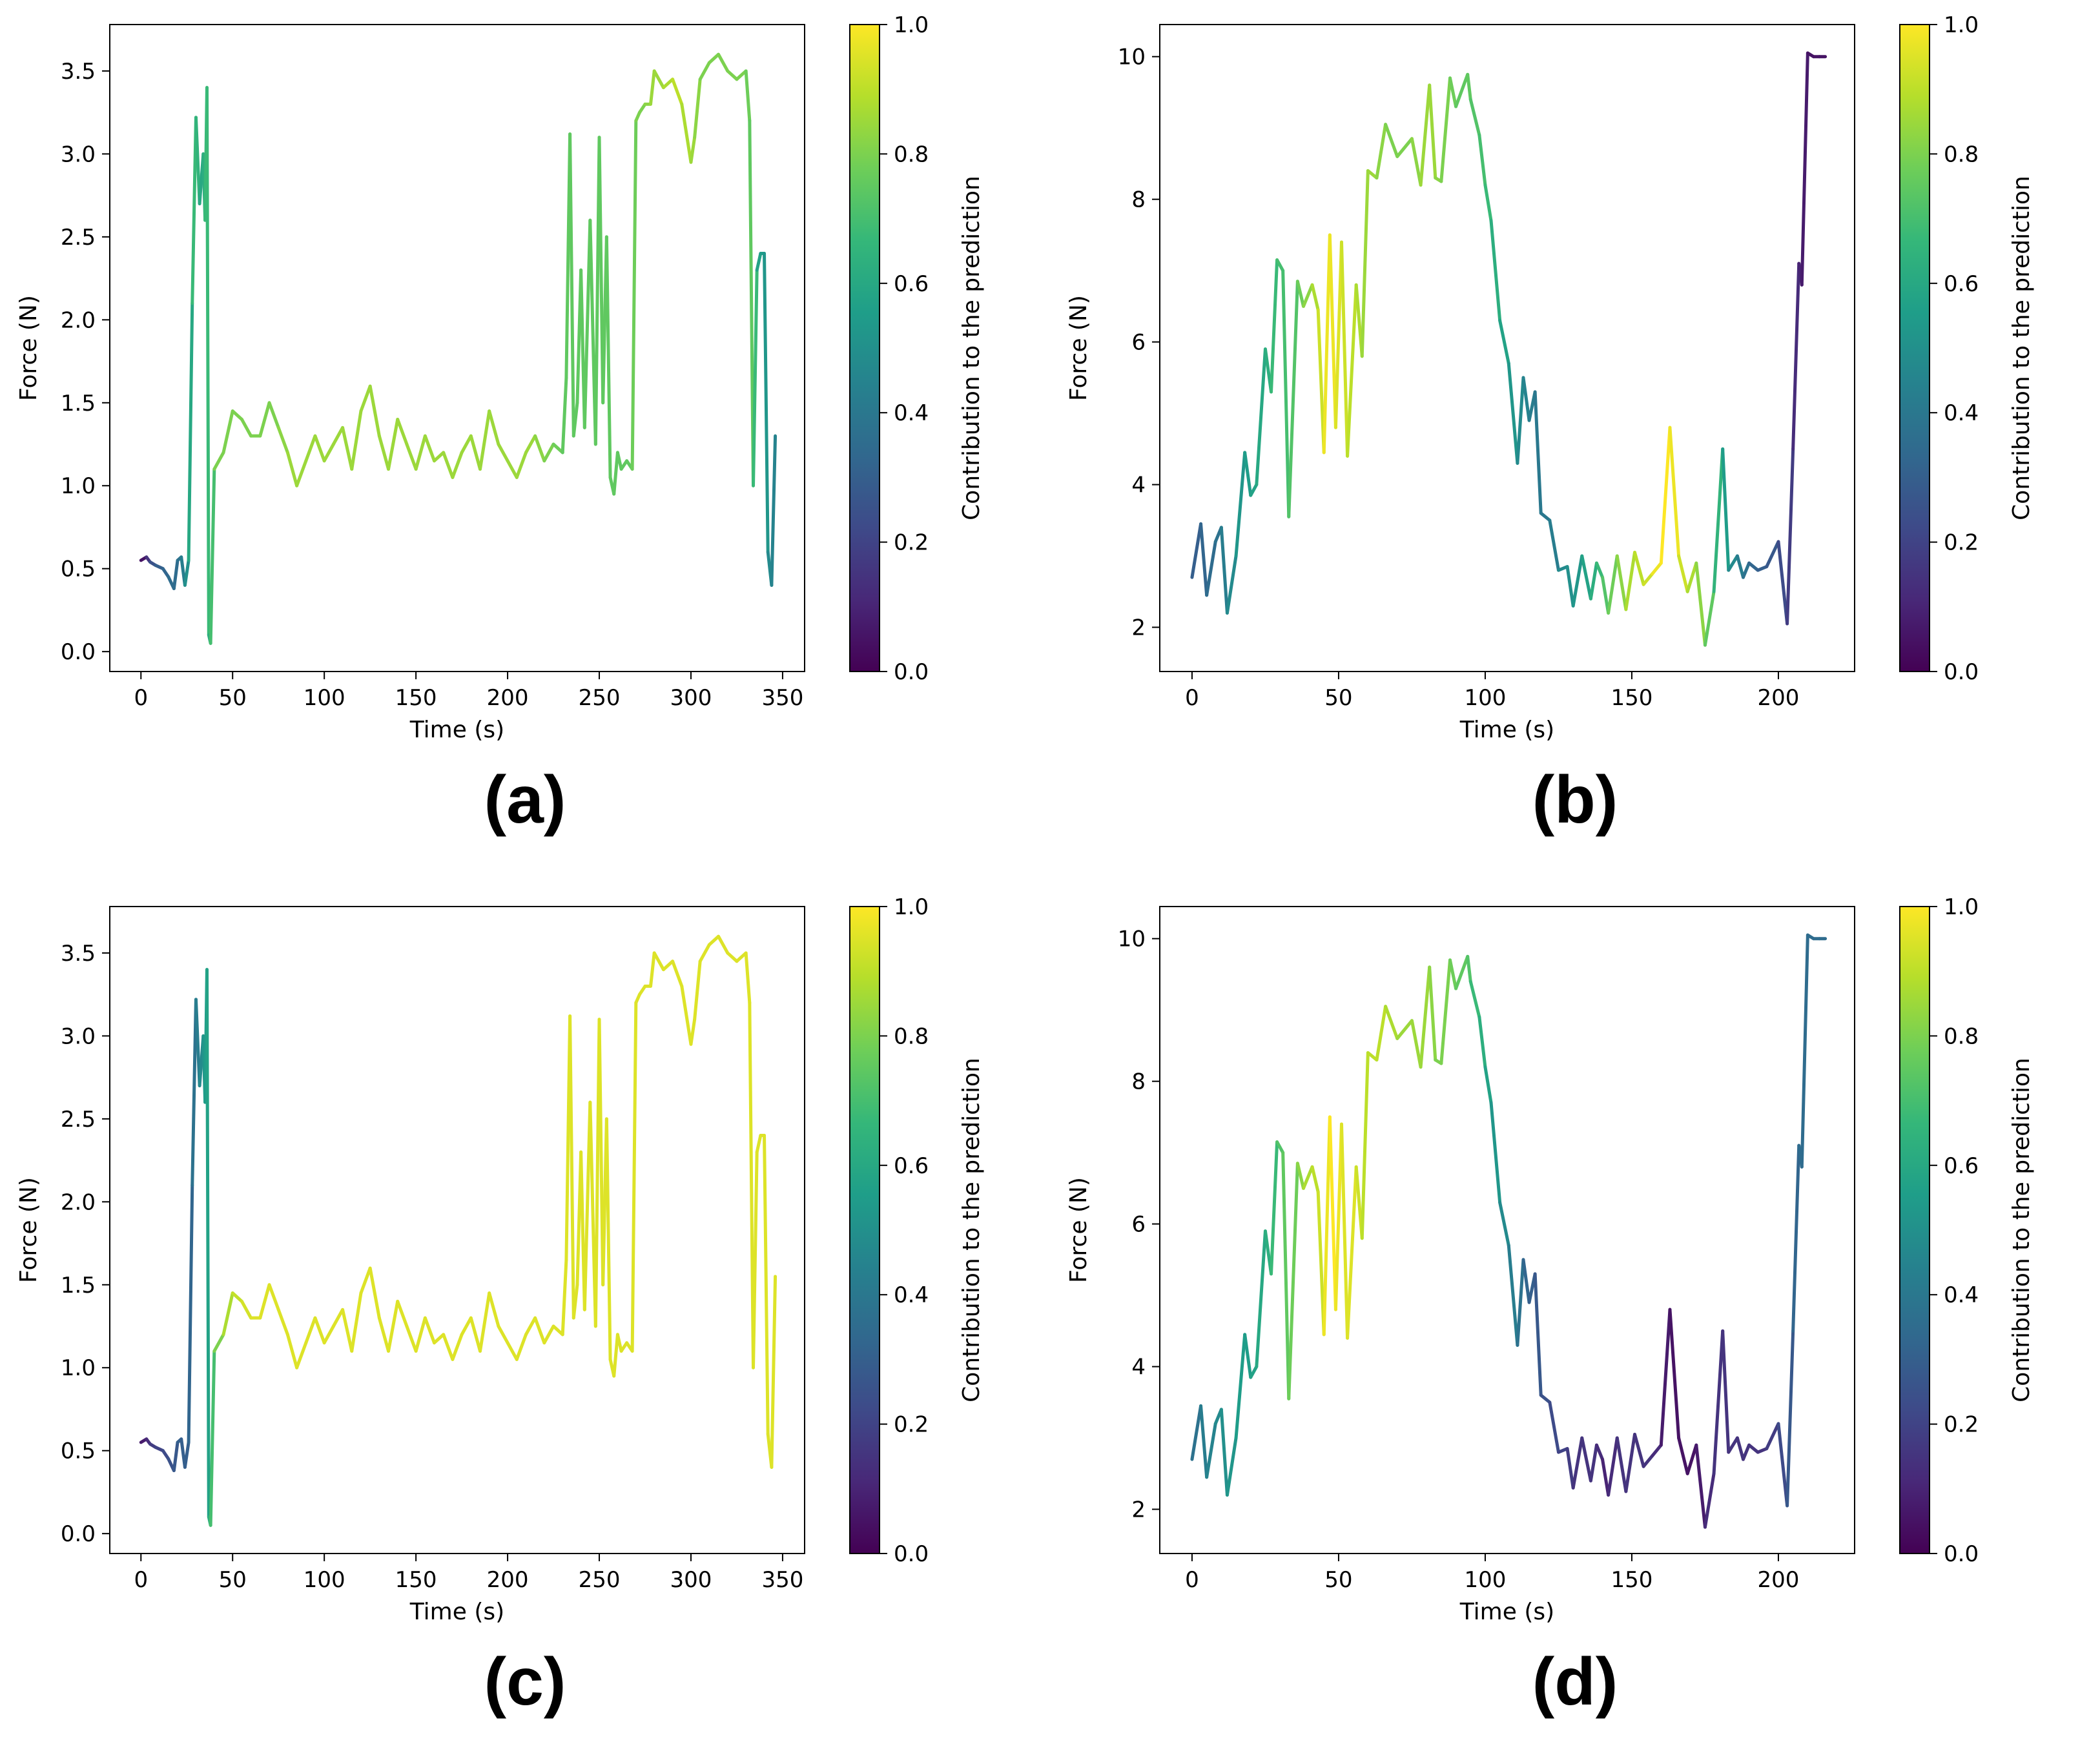 The width and height of the screenshot is (2100, 1764). I want to click on y-tick-label: 1.0, so click(78, 1368).